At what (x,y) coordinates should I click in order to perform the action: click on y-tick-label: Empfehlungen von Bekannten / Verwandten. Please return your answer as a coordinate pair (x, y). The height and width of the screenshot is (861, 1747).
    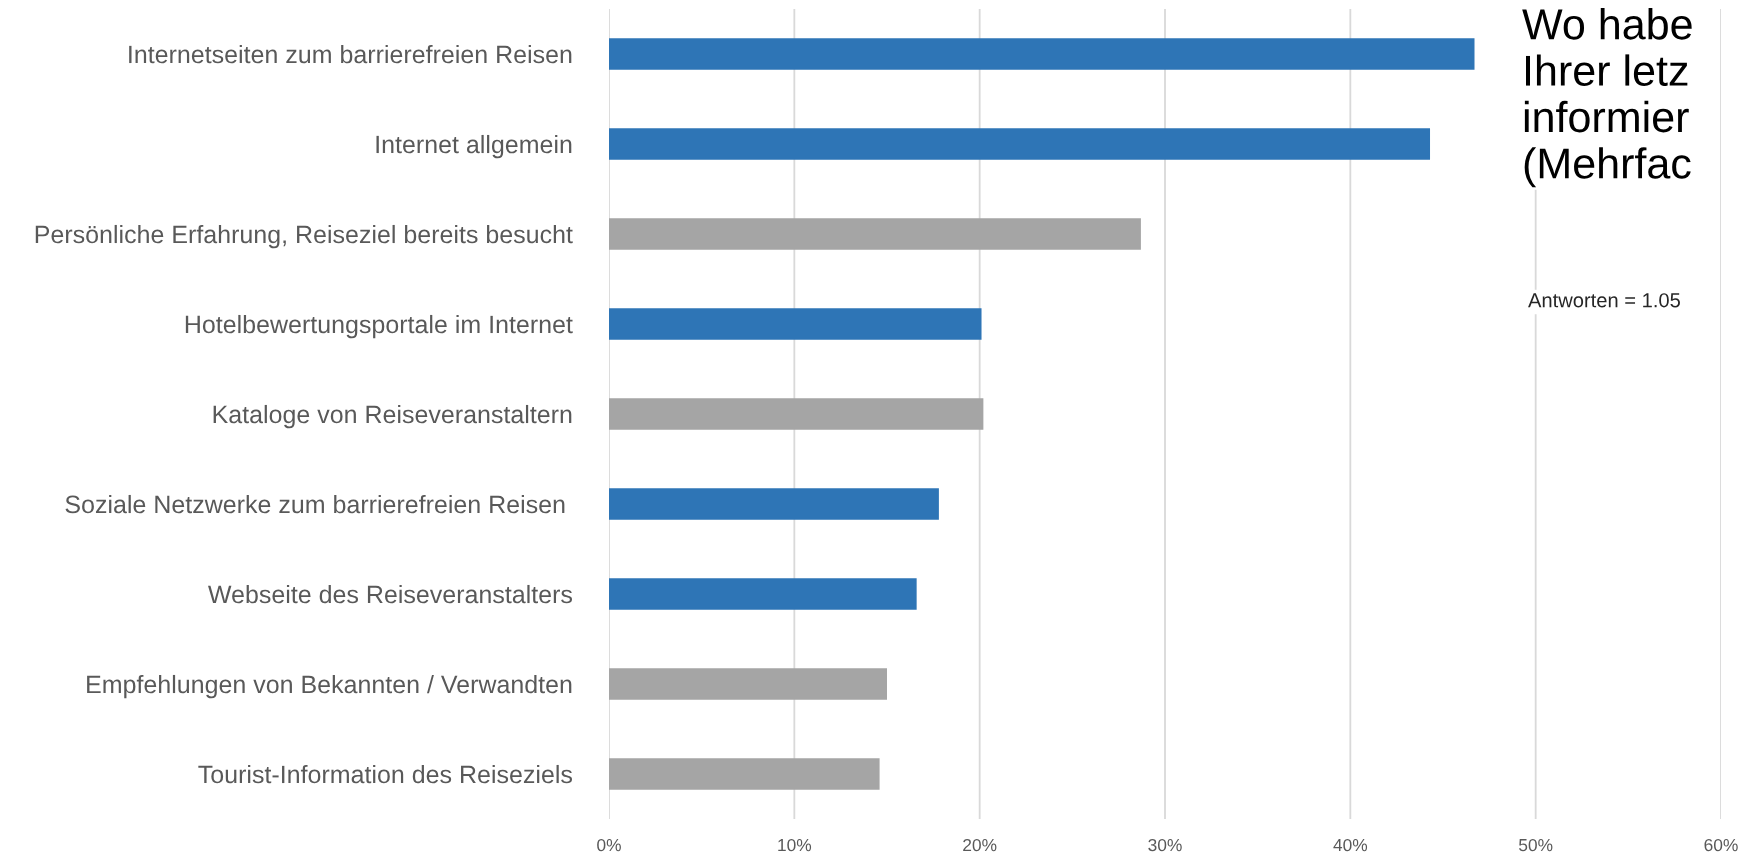
    Looking at the image, I should click on (329, 686).